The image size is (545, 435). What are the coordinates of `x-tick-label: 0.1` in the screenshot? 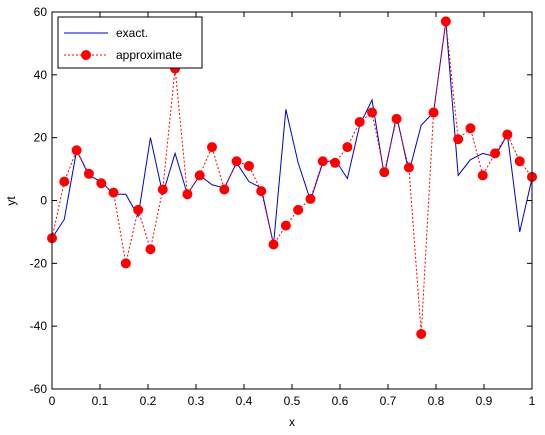 It's located at (100, 401).